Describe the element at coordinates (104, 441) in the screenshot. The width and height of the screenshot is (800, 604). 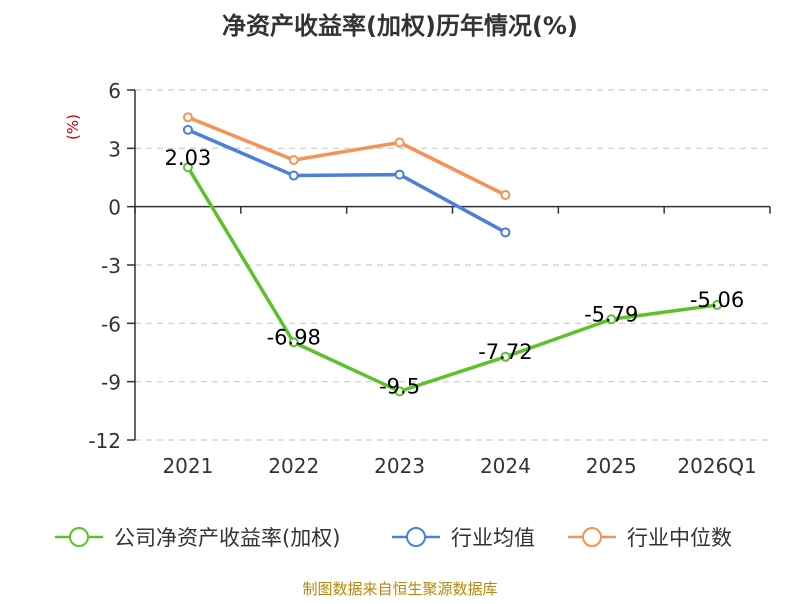
I see `y-tick-label: -12` at that location.